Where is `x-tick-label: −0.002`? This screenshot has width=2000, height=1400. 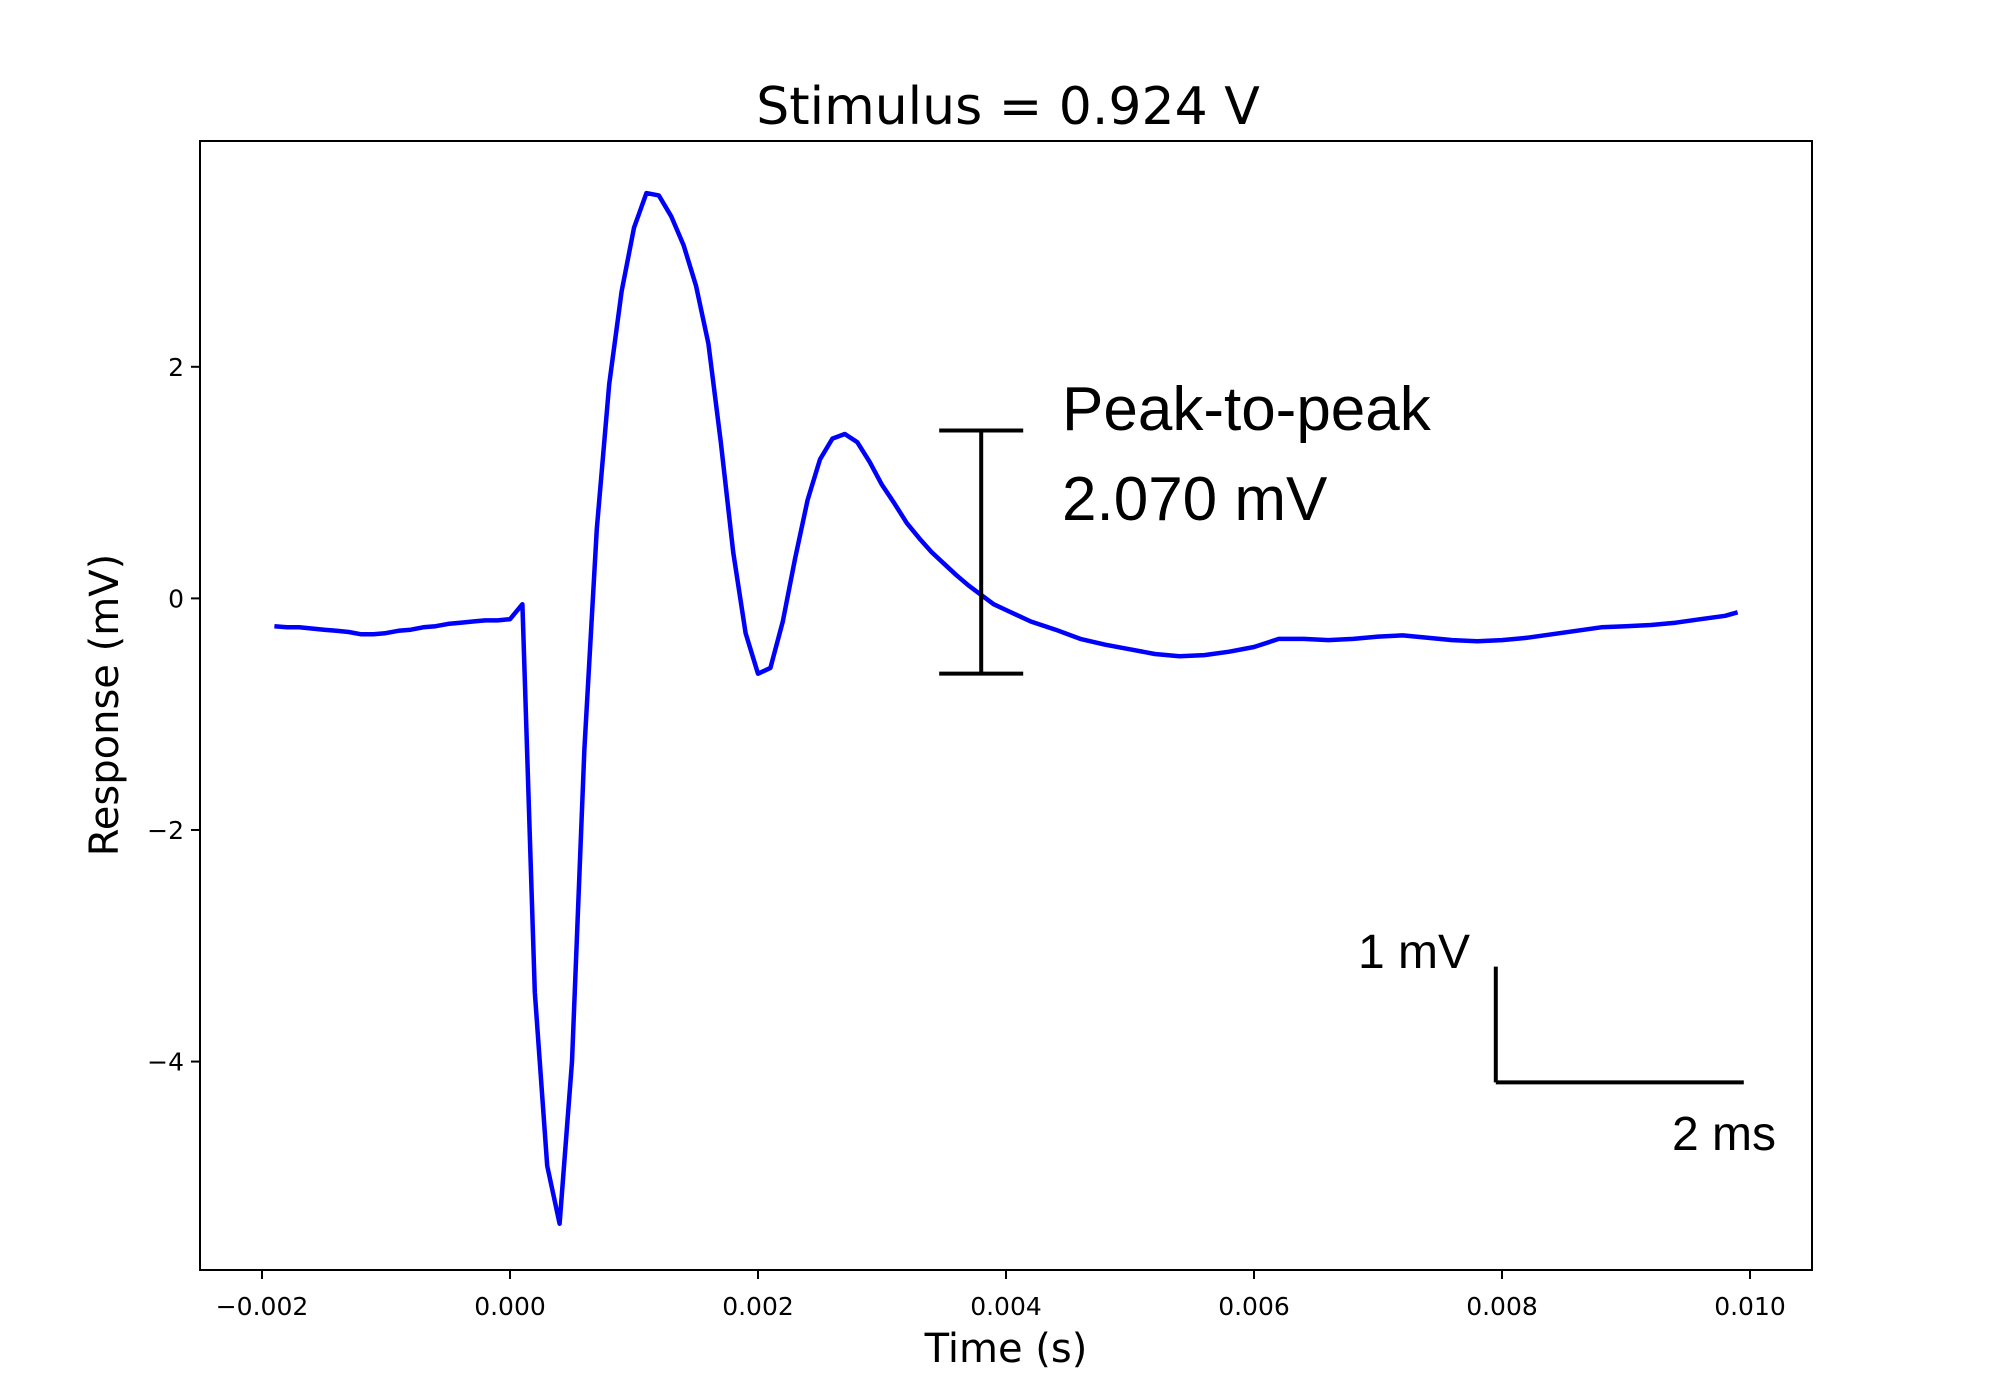
x-tick-label: −0.002 is located at coordinates (262, 1306).